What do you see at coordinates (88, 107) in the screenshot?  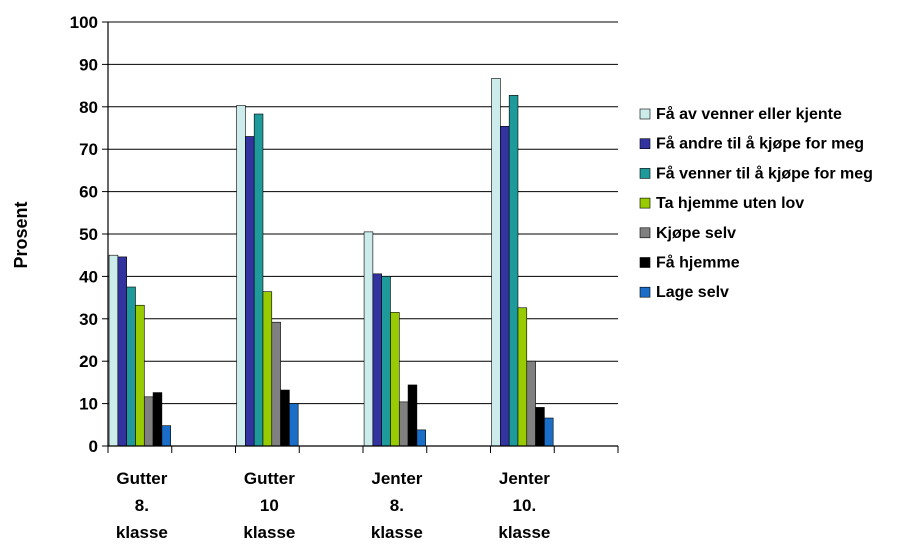 I see `y-tick-label: 80` at bounding box center [88, 107].